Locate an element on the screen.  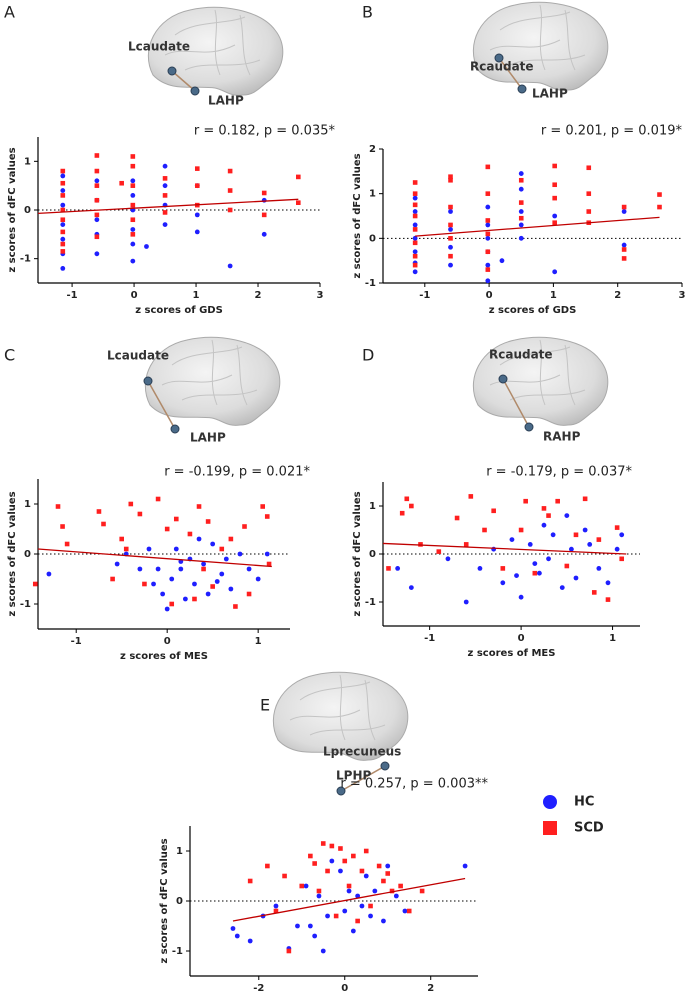
legend-label: SCD is located at coordinates (589, 828).